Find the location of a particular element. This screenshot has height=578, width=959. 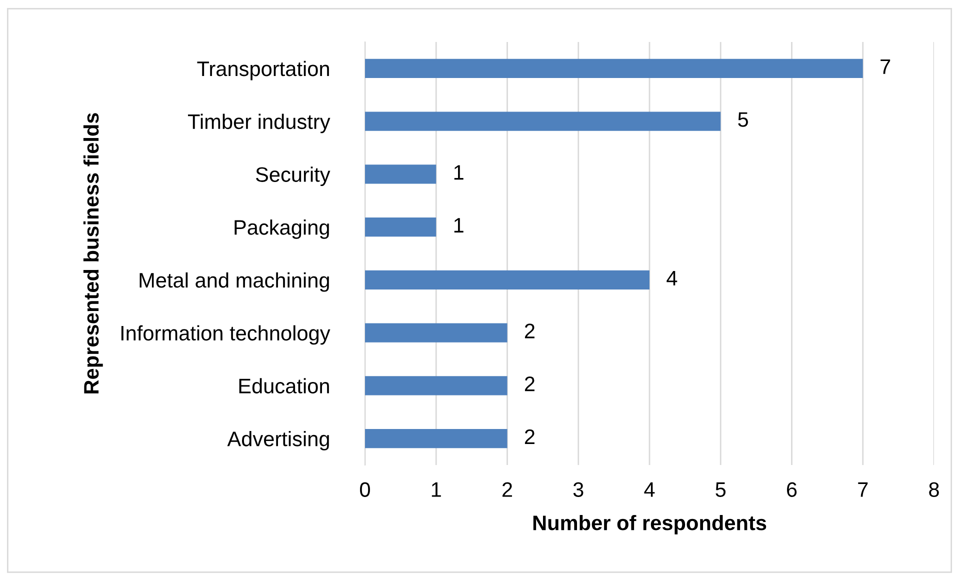

x-tick-label: 6 is located at coordinates (792, 489).